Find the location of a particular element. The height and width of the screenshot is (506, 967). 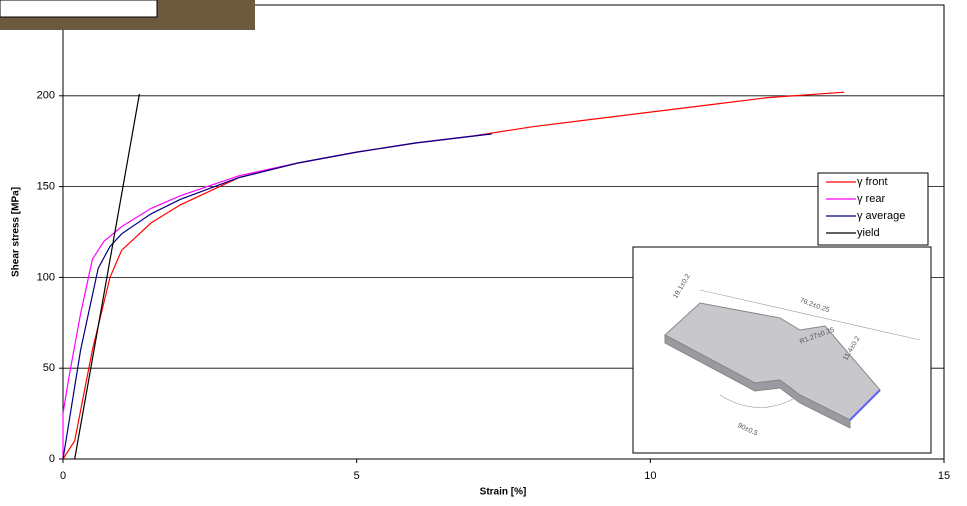

photo-label-box is located at coordinates (79, 9).